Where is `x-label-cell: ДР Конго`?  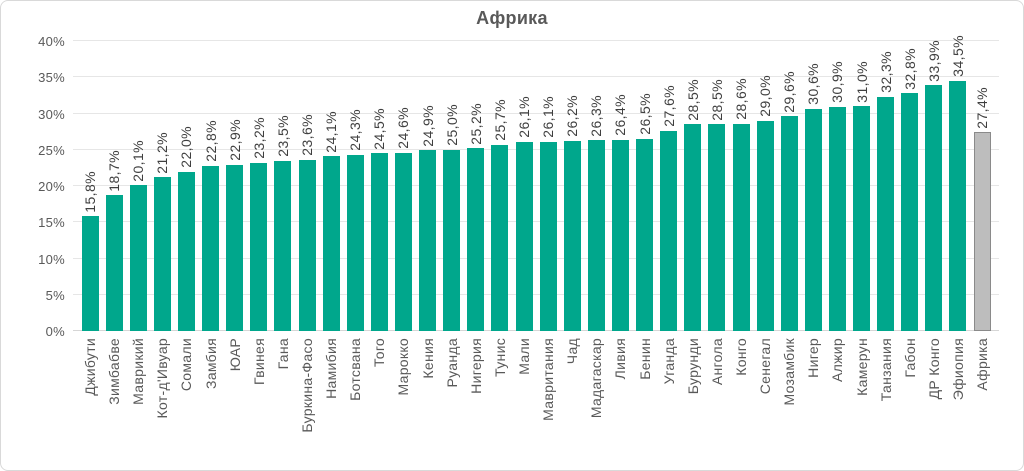 x-label-cell: ДР Конго is located at coordinates (934, 368).